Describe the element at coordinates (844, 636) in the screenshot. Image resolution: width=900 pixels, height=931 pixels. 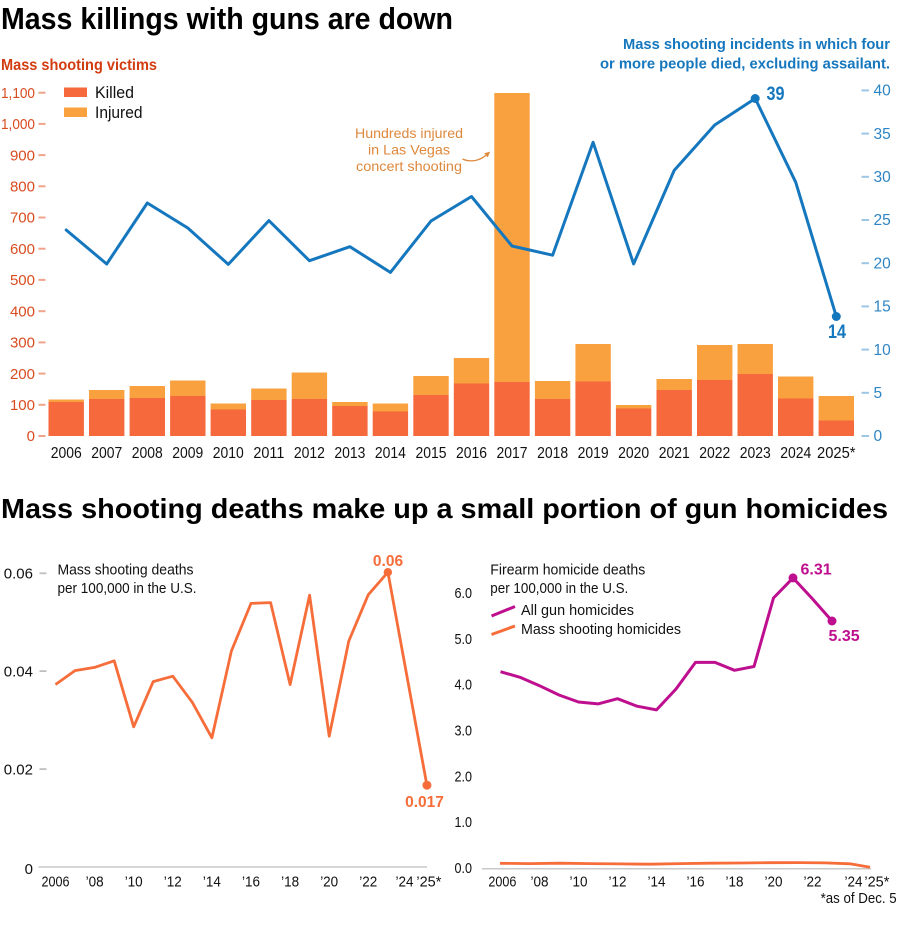
I see `svg-text: 5.35` at that location.